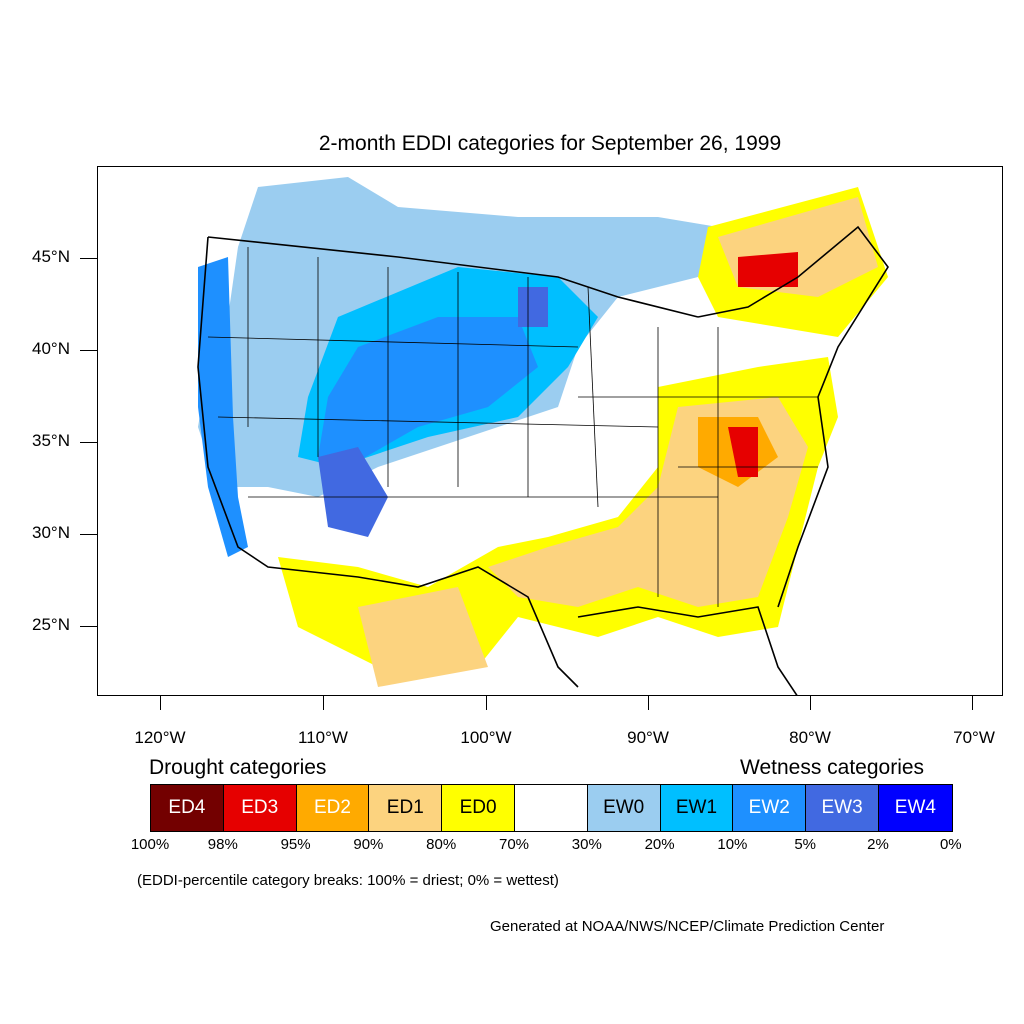 The image size is (1024, 1024). Describe the element at coordinates (732, 844) in the screenshot. I see `legend-percentile-label: 10%` at that location.